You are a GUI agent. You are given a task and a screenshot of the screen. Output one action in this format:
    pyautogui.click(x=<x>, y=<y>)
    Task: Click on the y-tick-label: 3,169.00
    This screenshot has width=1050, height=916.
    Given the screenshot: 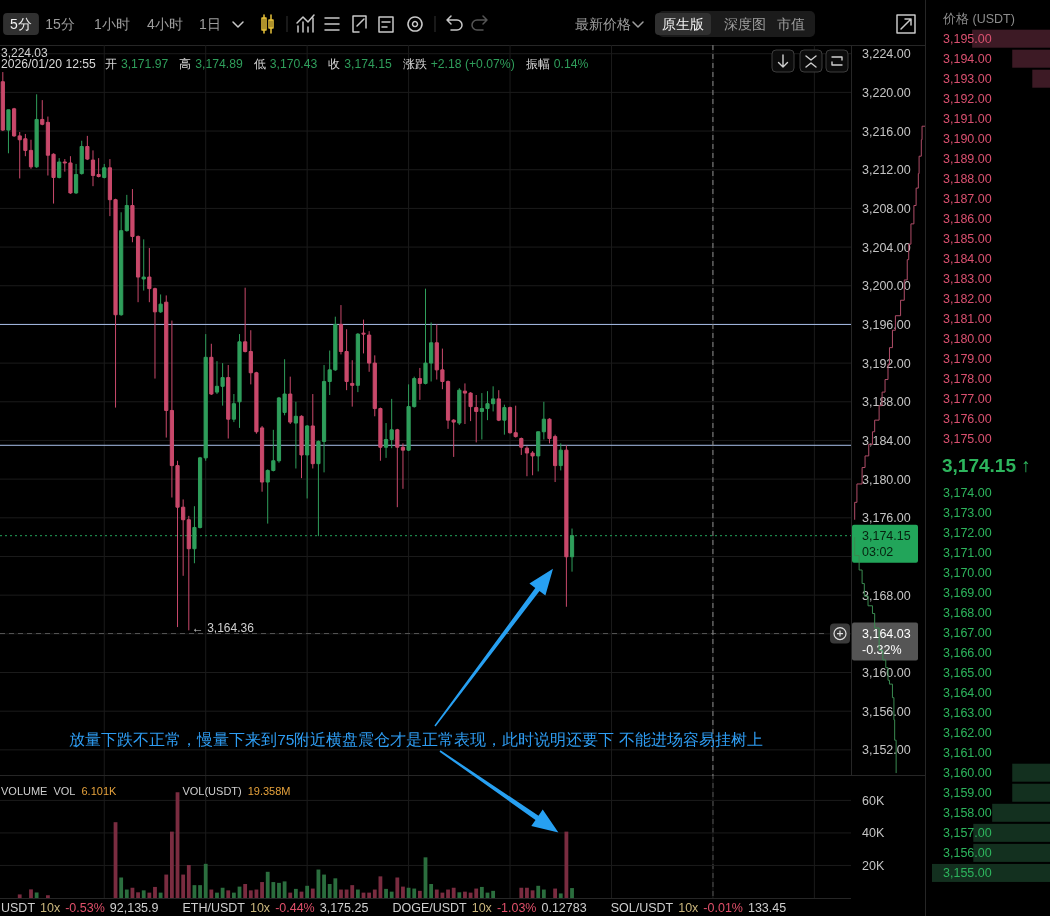 What is the action you would take?
    pyautogui.click(x=967, y=592)
    